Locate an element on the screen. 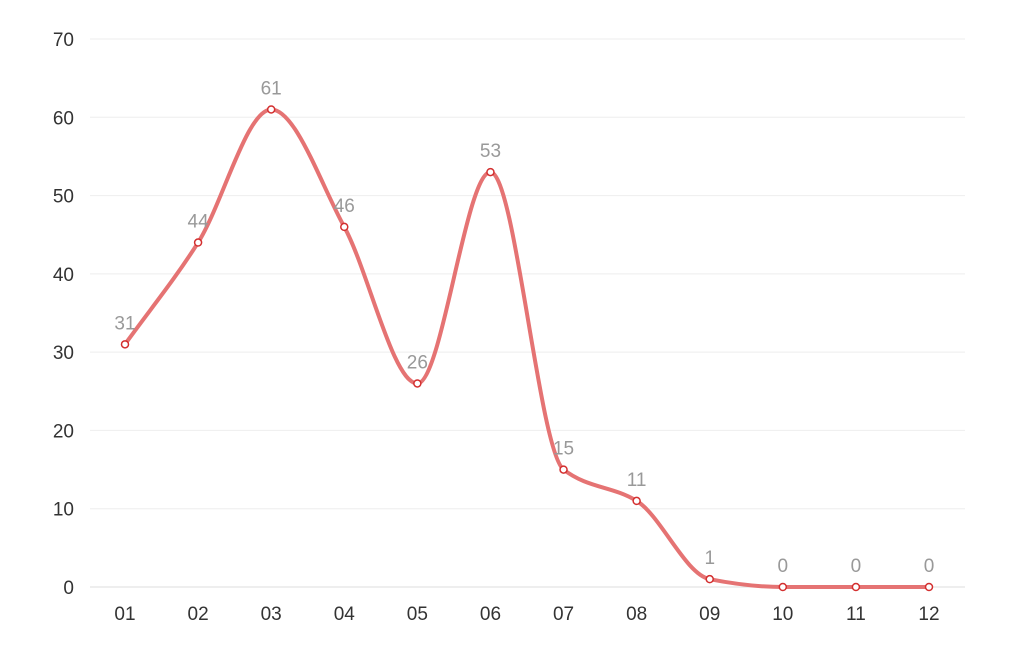 This screenshot has height=656, width=1029. y-tick-label: 30 is located at coordinates (63, 353).